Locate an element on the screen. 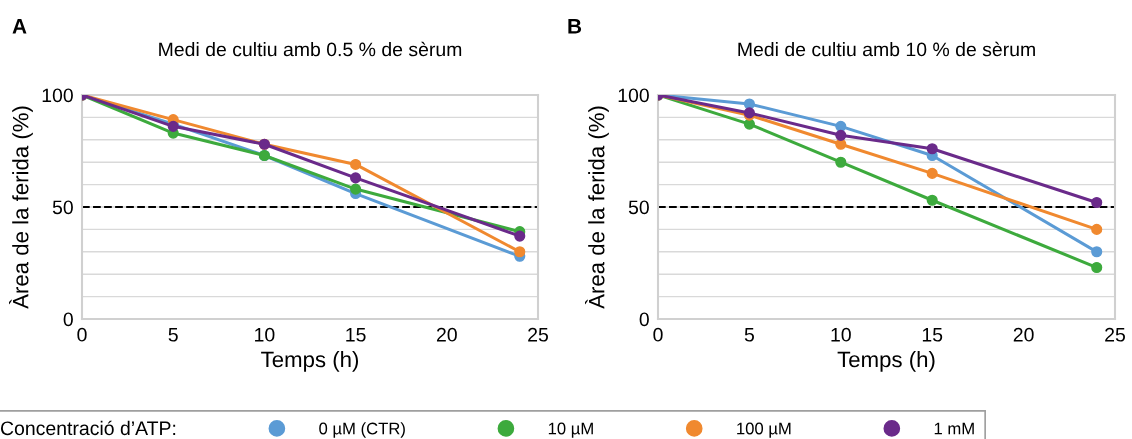 The image size is (1132, 439). chart-title: Medi de cultiu amb 0.5 % de sèrum is located at coordinates (310, 49).